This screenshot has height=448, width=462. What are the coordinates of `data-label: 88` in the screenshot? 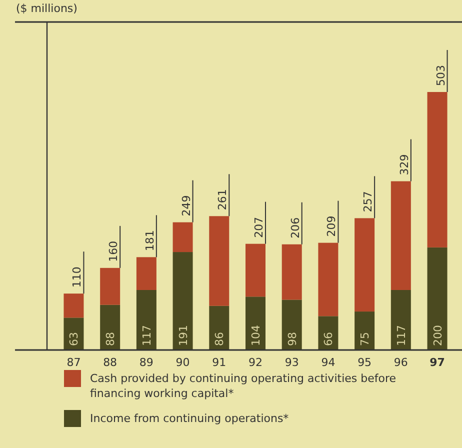 It's located at (111, 339).